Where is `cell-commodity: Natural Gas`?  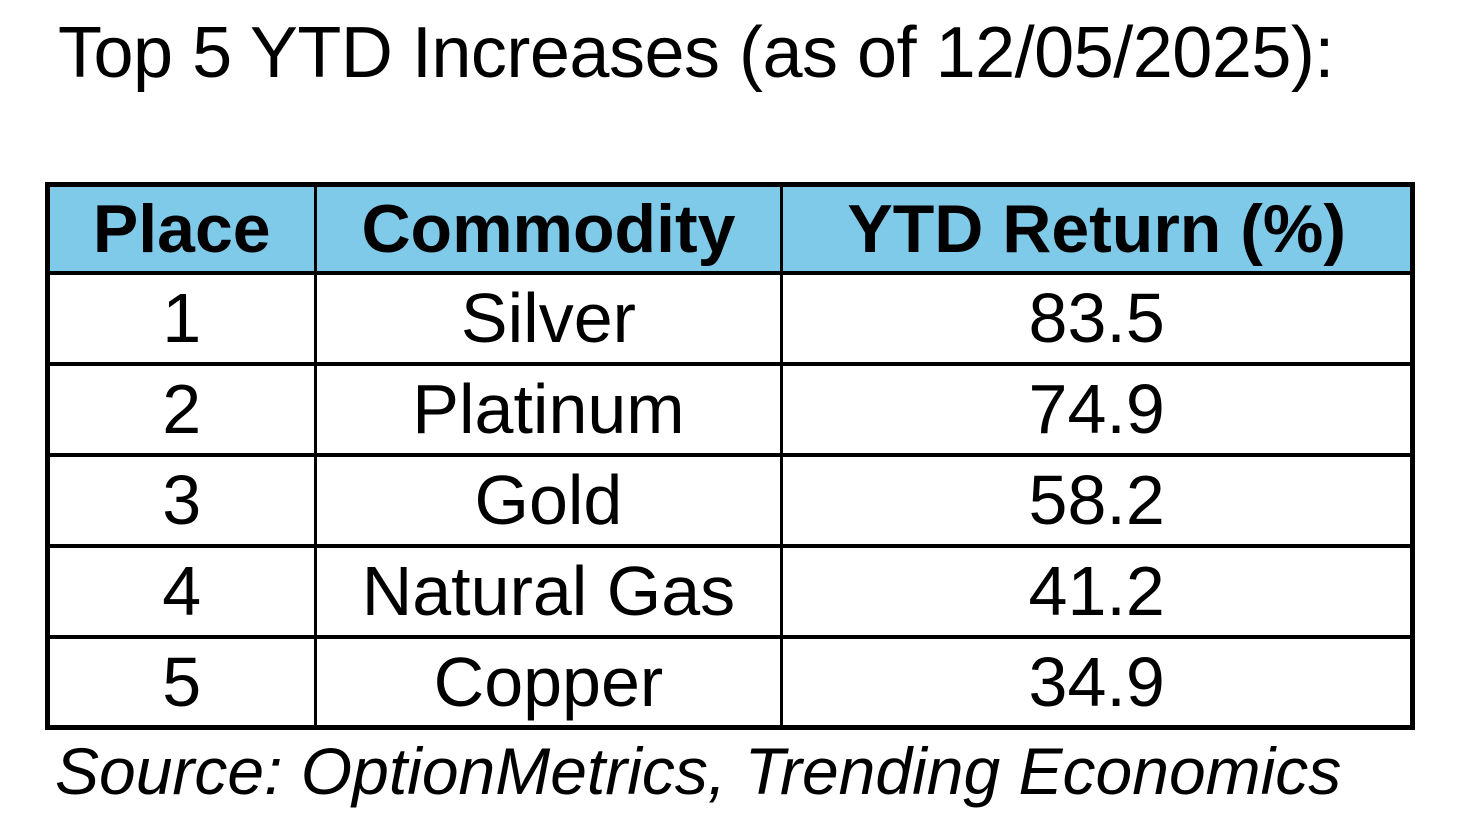
cell-commodity: Natural Gas is located at coordinates (548, 591).